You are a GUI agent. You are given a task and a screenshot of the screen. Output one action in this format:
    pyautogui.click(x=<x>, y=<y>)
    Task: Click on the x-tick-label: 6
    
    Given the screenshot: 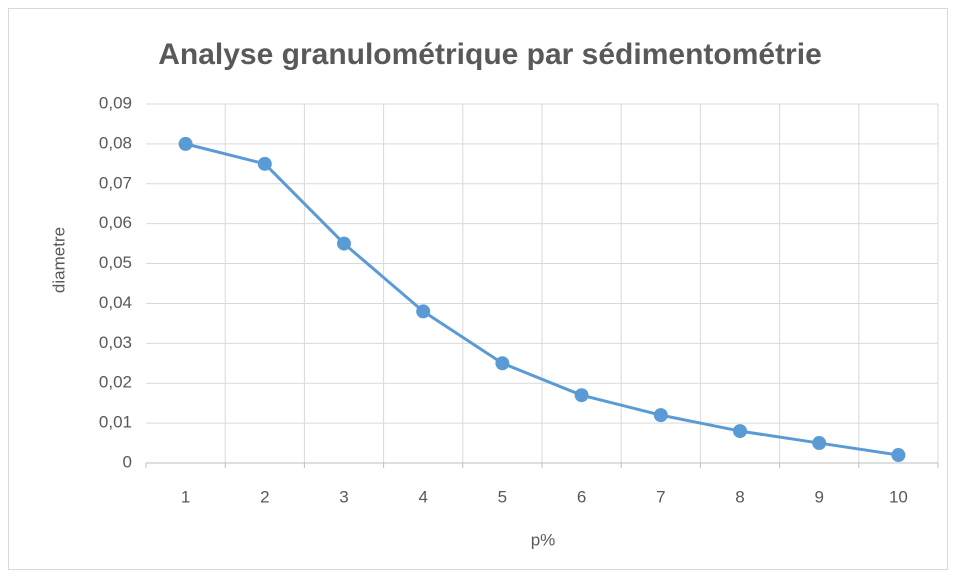 What is the action you would take?
    pyautogui.click(x=581, y=496)
    